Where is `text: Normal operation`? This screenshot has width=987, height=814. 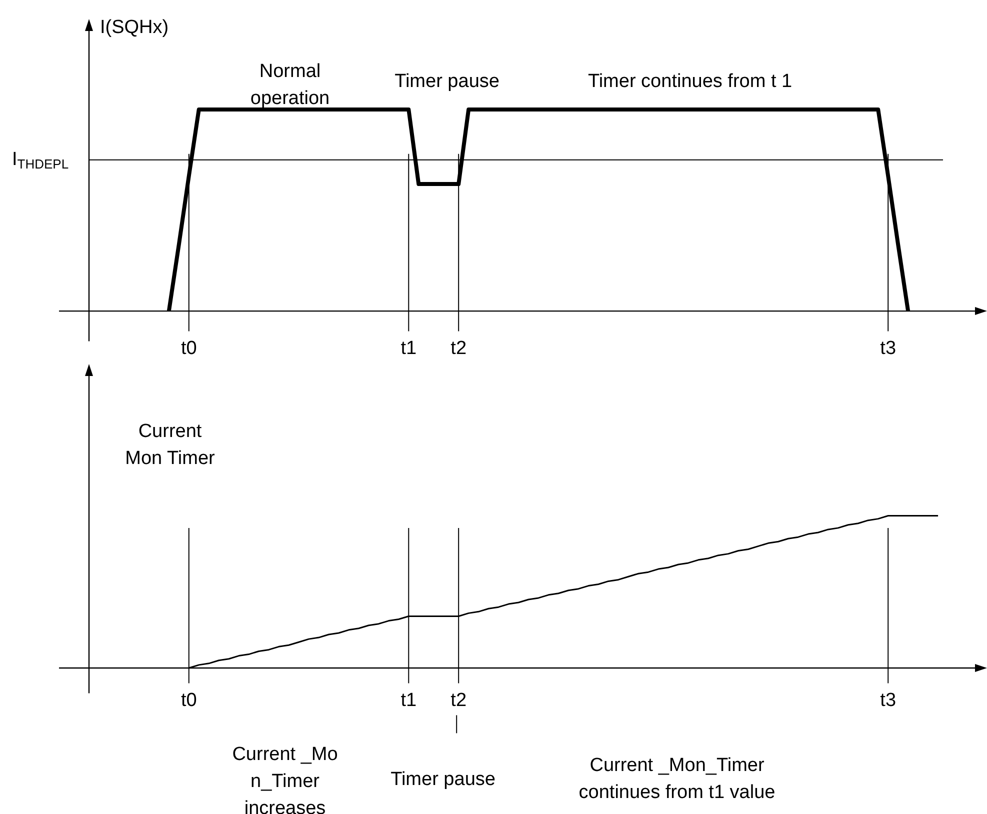 text: Normal operation is located at coordinates (290, 85).